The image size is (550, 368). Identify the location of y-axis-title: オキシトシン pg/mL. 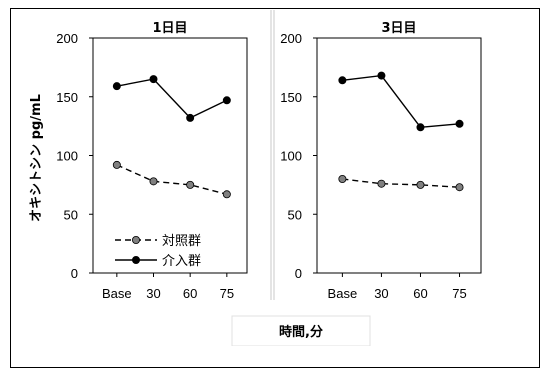
(36, 158).